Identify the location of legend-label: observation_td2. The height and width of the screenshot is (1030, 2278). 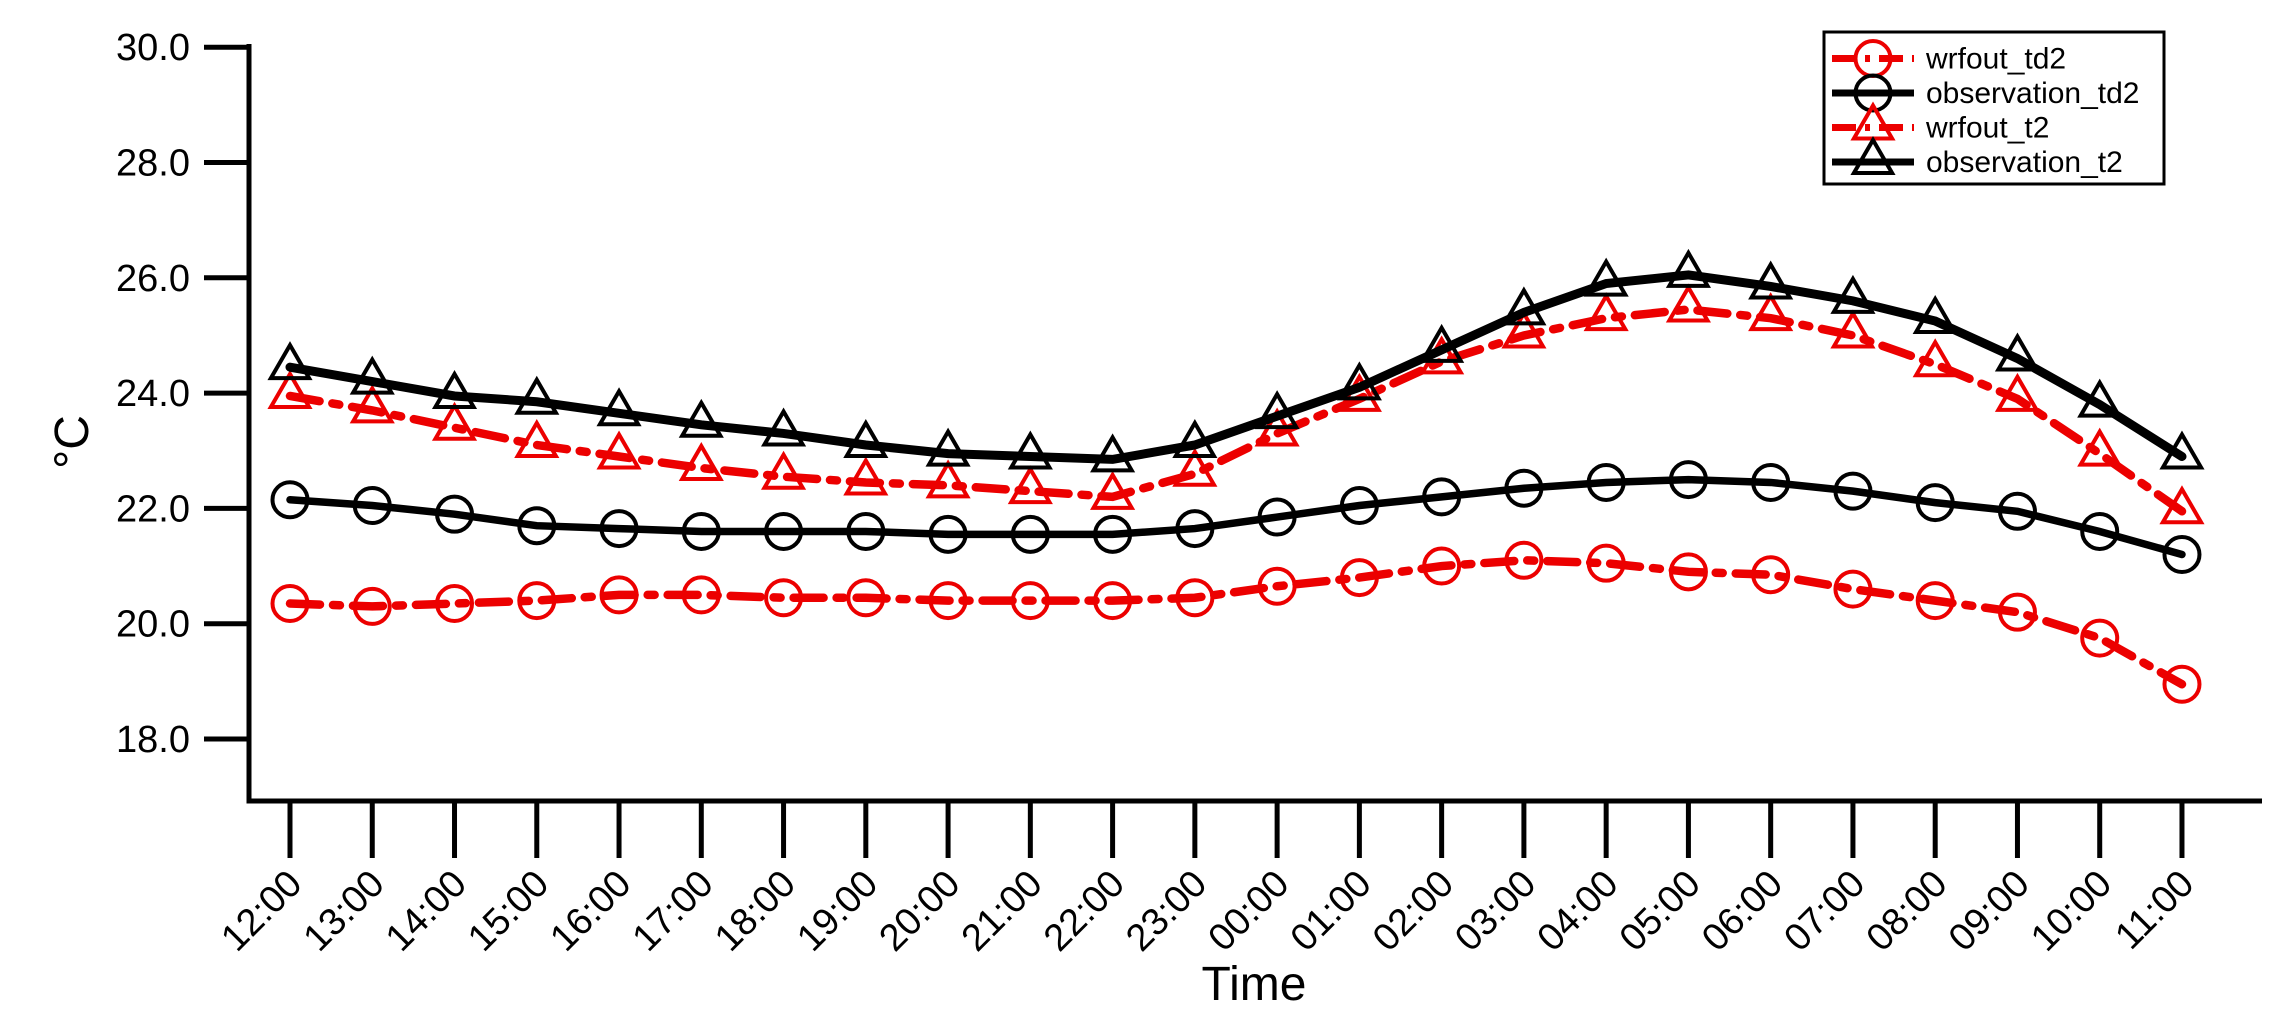
(2033, 93).